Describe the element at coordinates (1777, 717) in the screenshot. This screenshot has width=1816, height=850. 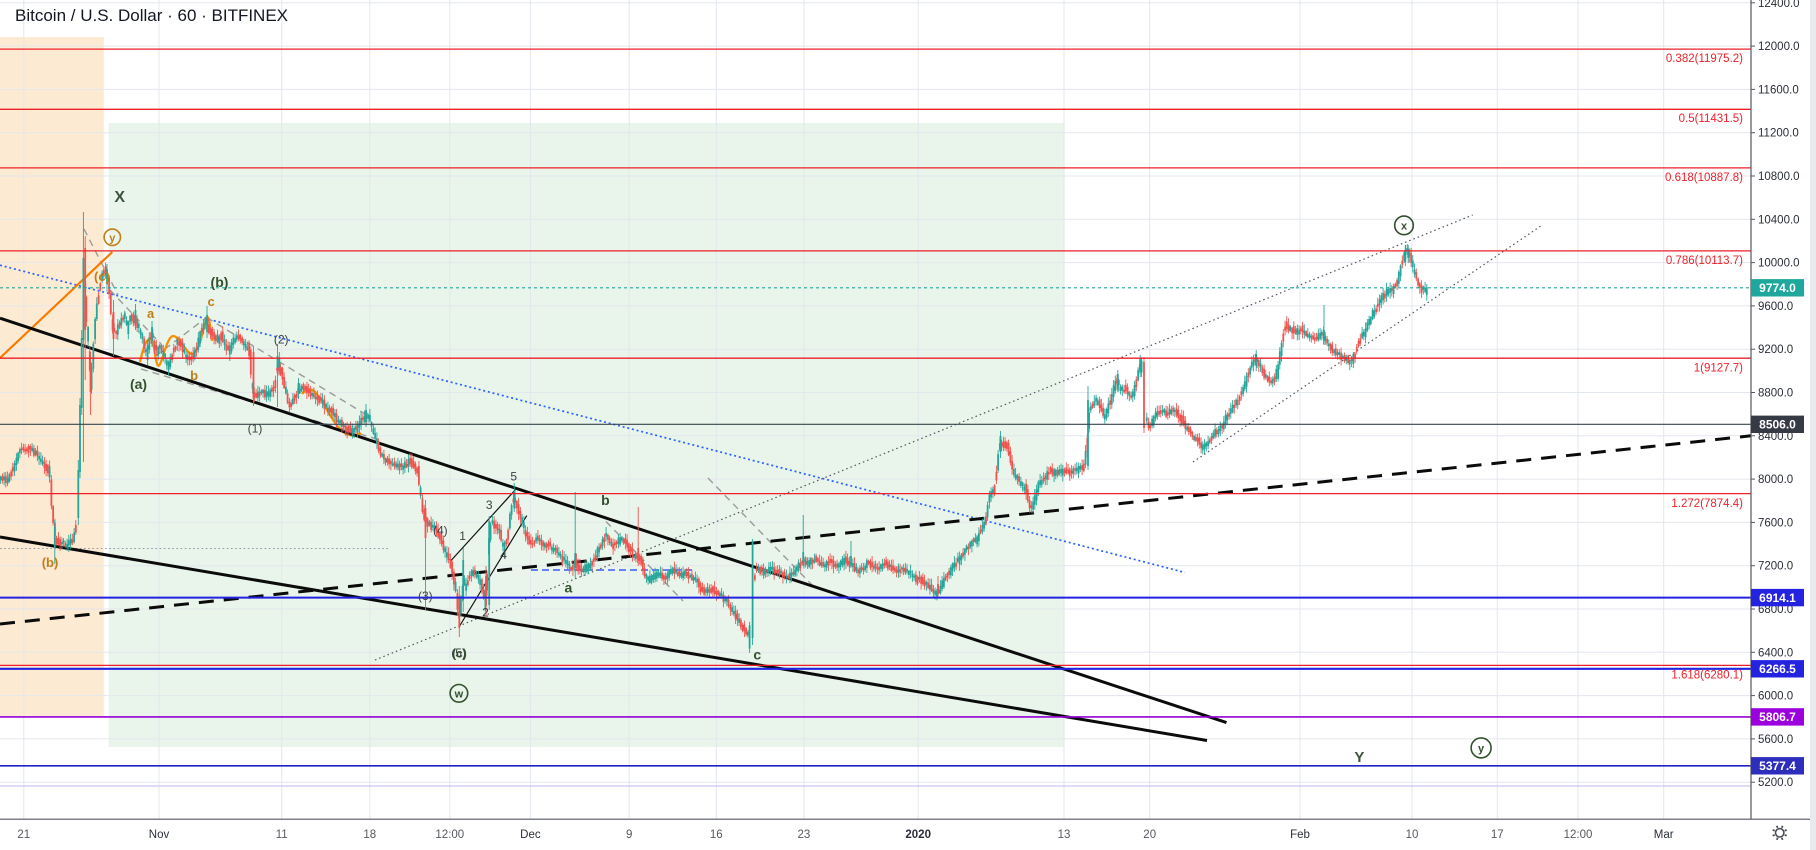
I see `svg-text: 5806.7` at that location.